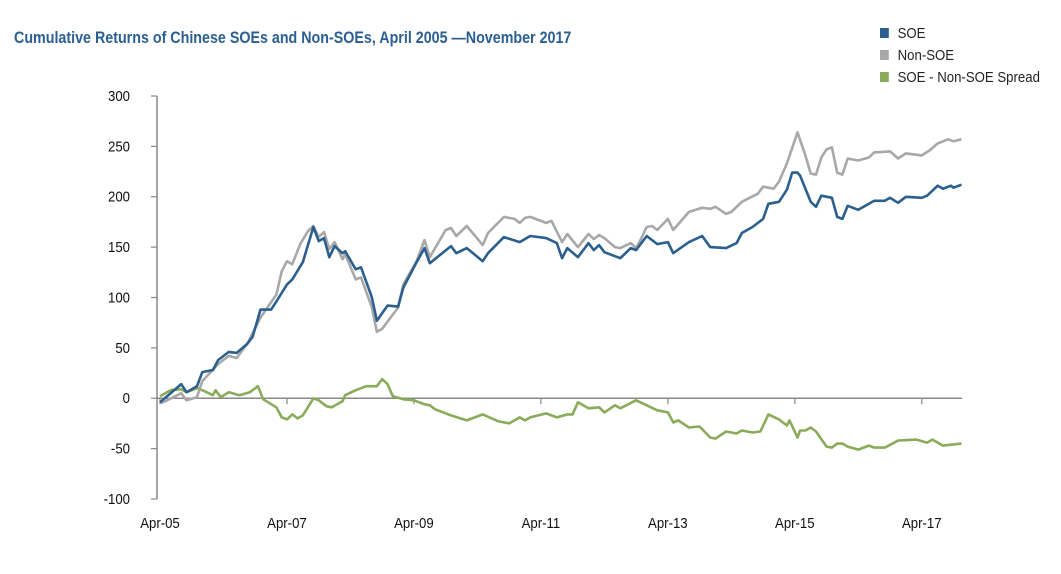 Image resolution: width=1061 pixels, height=574 pixels. What do you see at coordinates (960, 33) in the screenshot?
I see `legend-item-soe: SOE` at bounding box center [960, 33].